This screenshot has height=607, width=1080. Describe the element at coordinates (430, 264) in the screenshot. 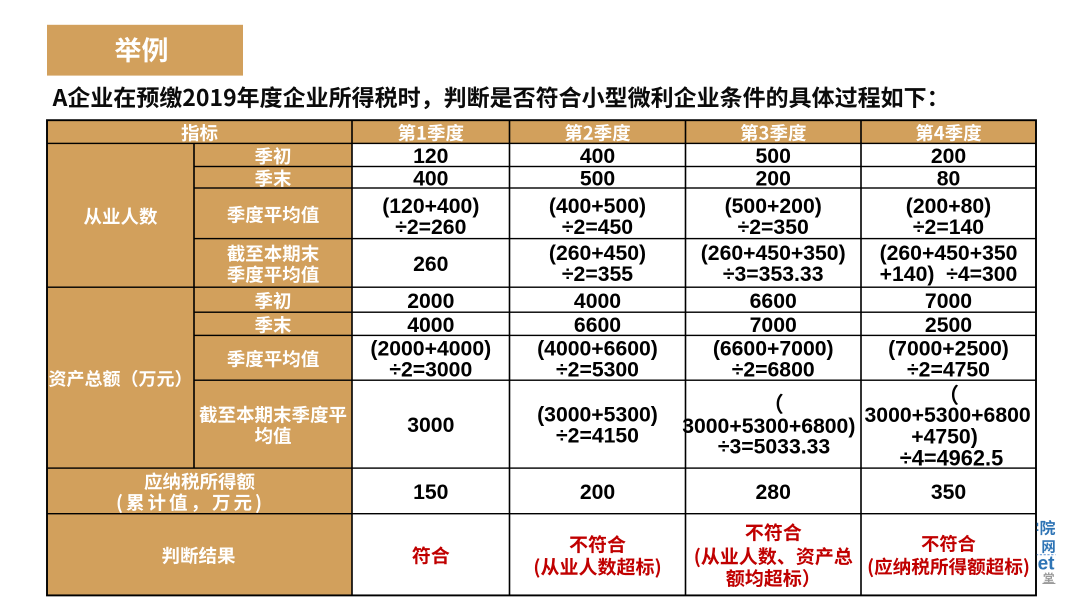

I see `svg-text: 260` at that location.